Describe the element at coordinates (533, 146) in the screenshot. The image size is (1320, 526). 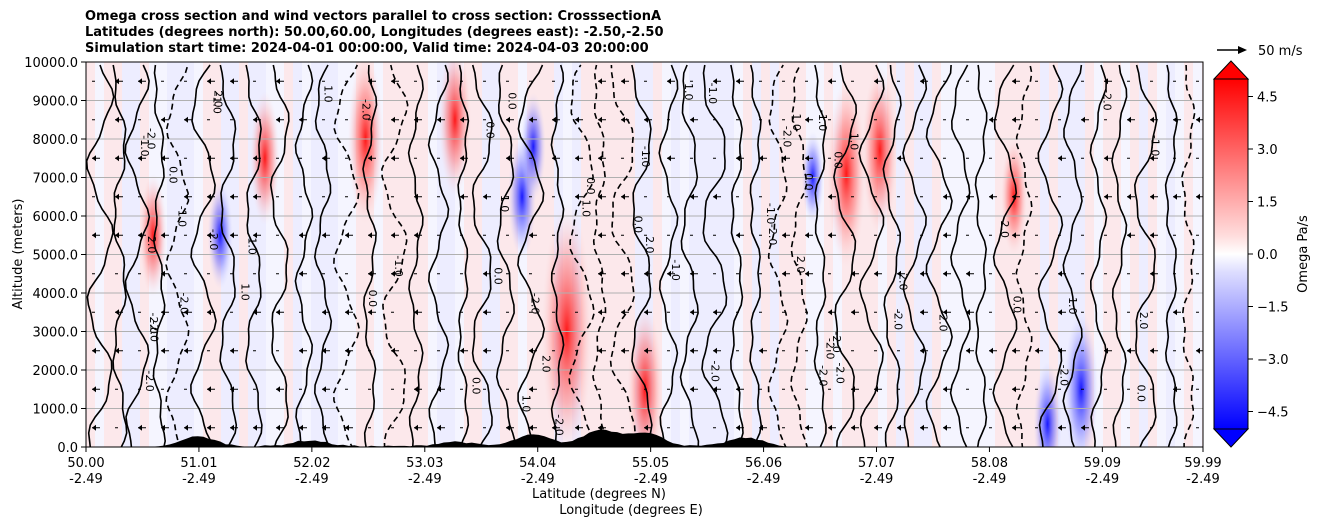
I see `negative-omega-region` at that location.